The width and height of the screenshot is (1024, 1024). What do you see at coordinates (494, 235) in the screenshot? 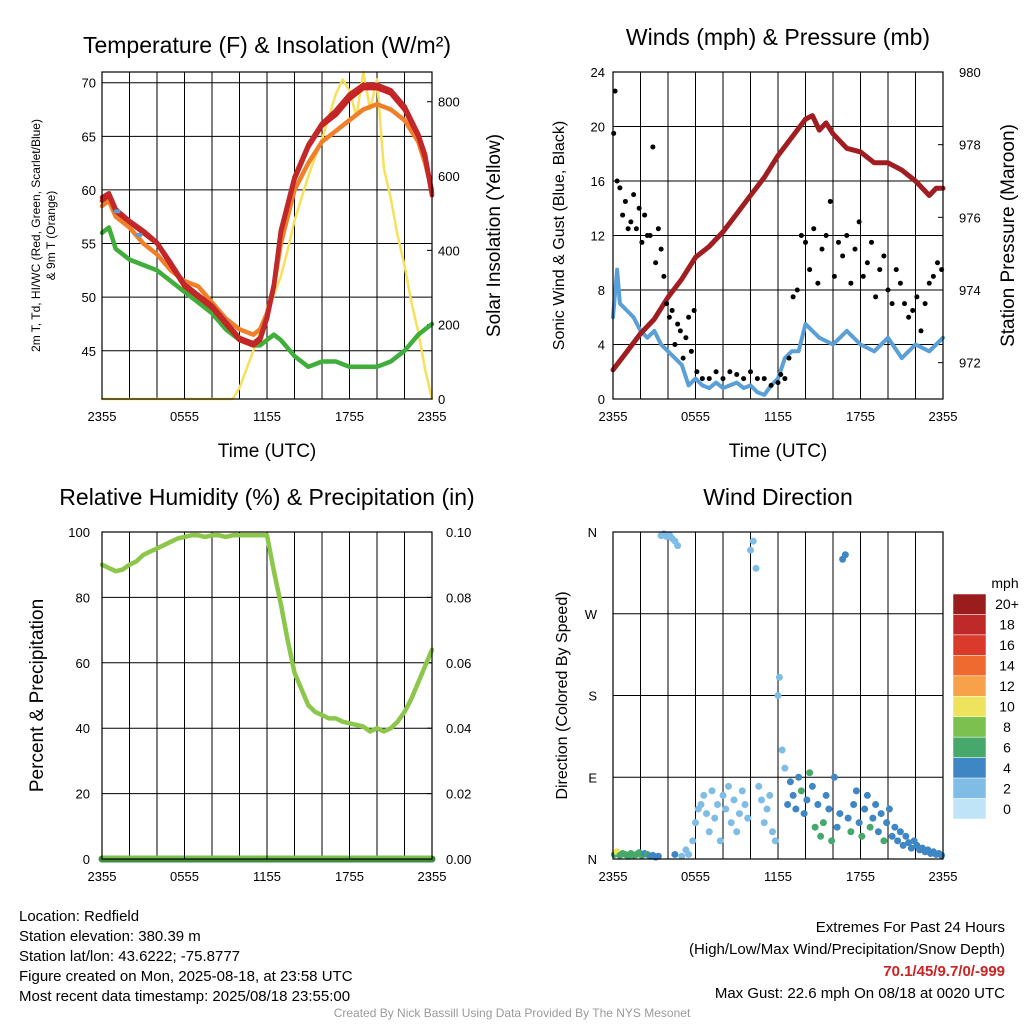
I see `y2-axis-label: Solar Insolation (Yellow)` at bounding box center [494, 235].